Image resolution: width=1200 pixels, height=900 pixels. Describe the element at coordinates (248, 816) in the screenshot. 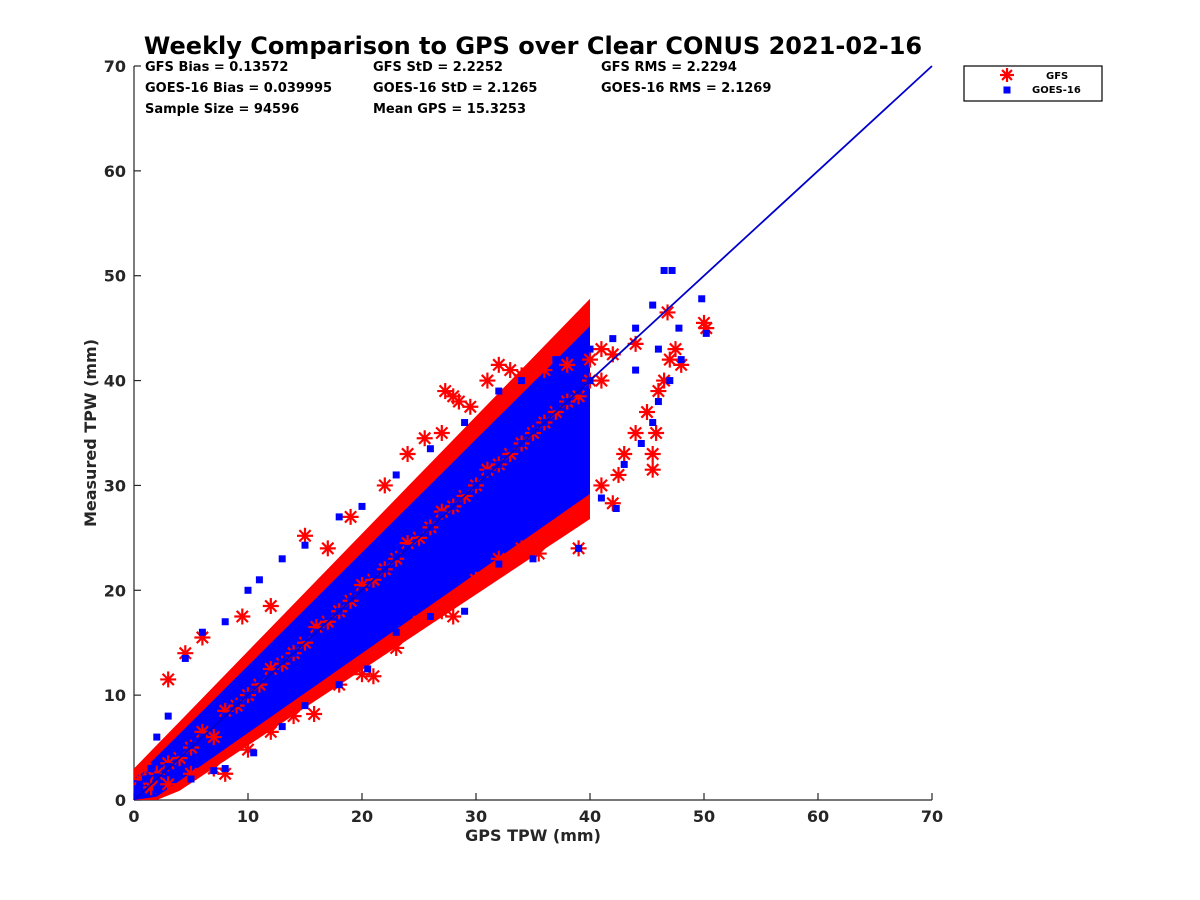

I see `x-tick-label-1: 10` at that location.